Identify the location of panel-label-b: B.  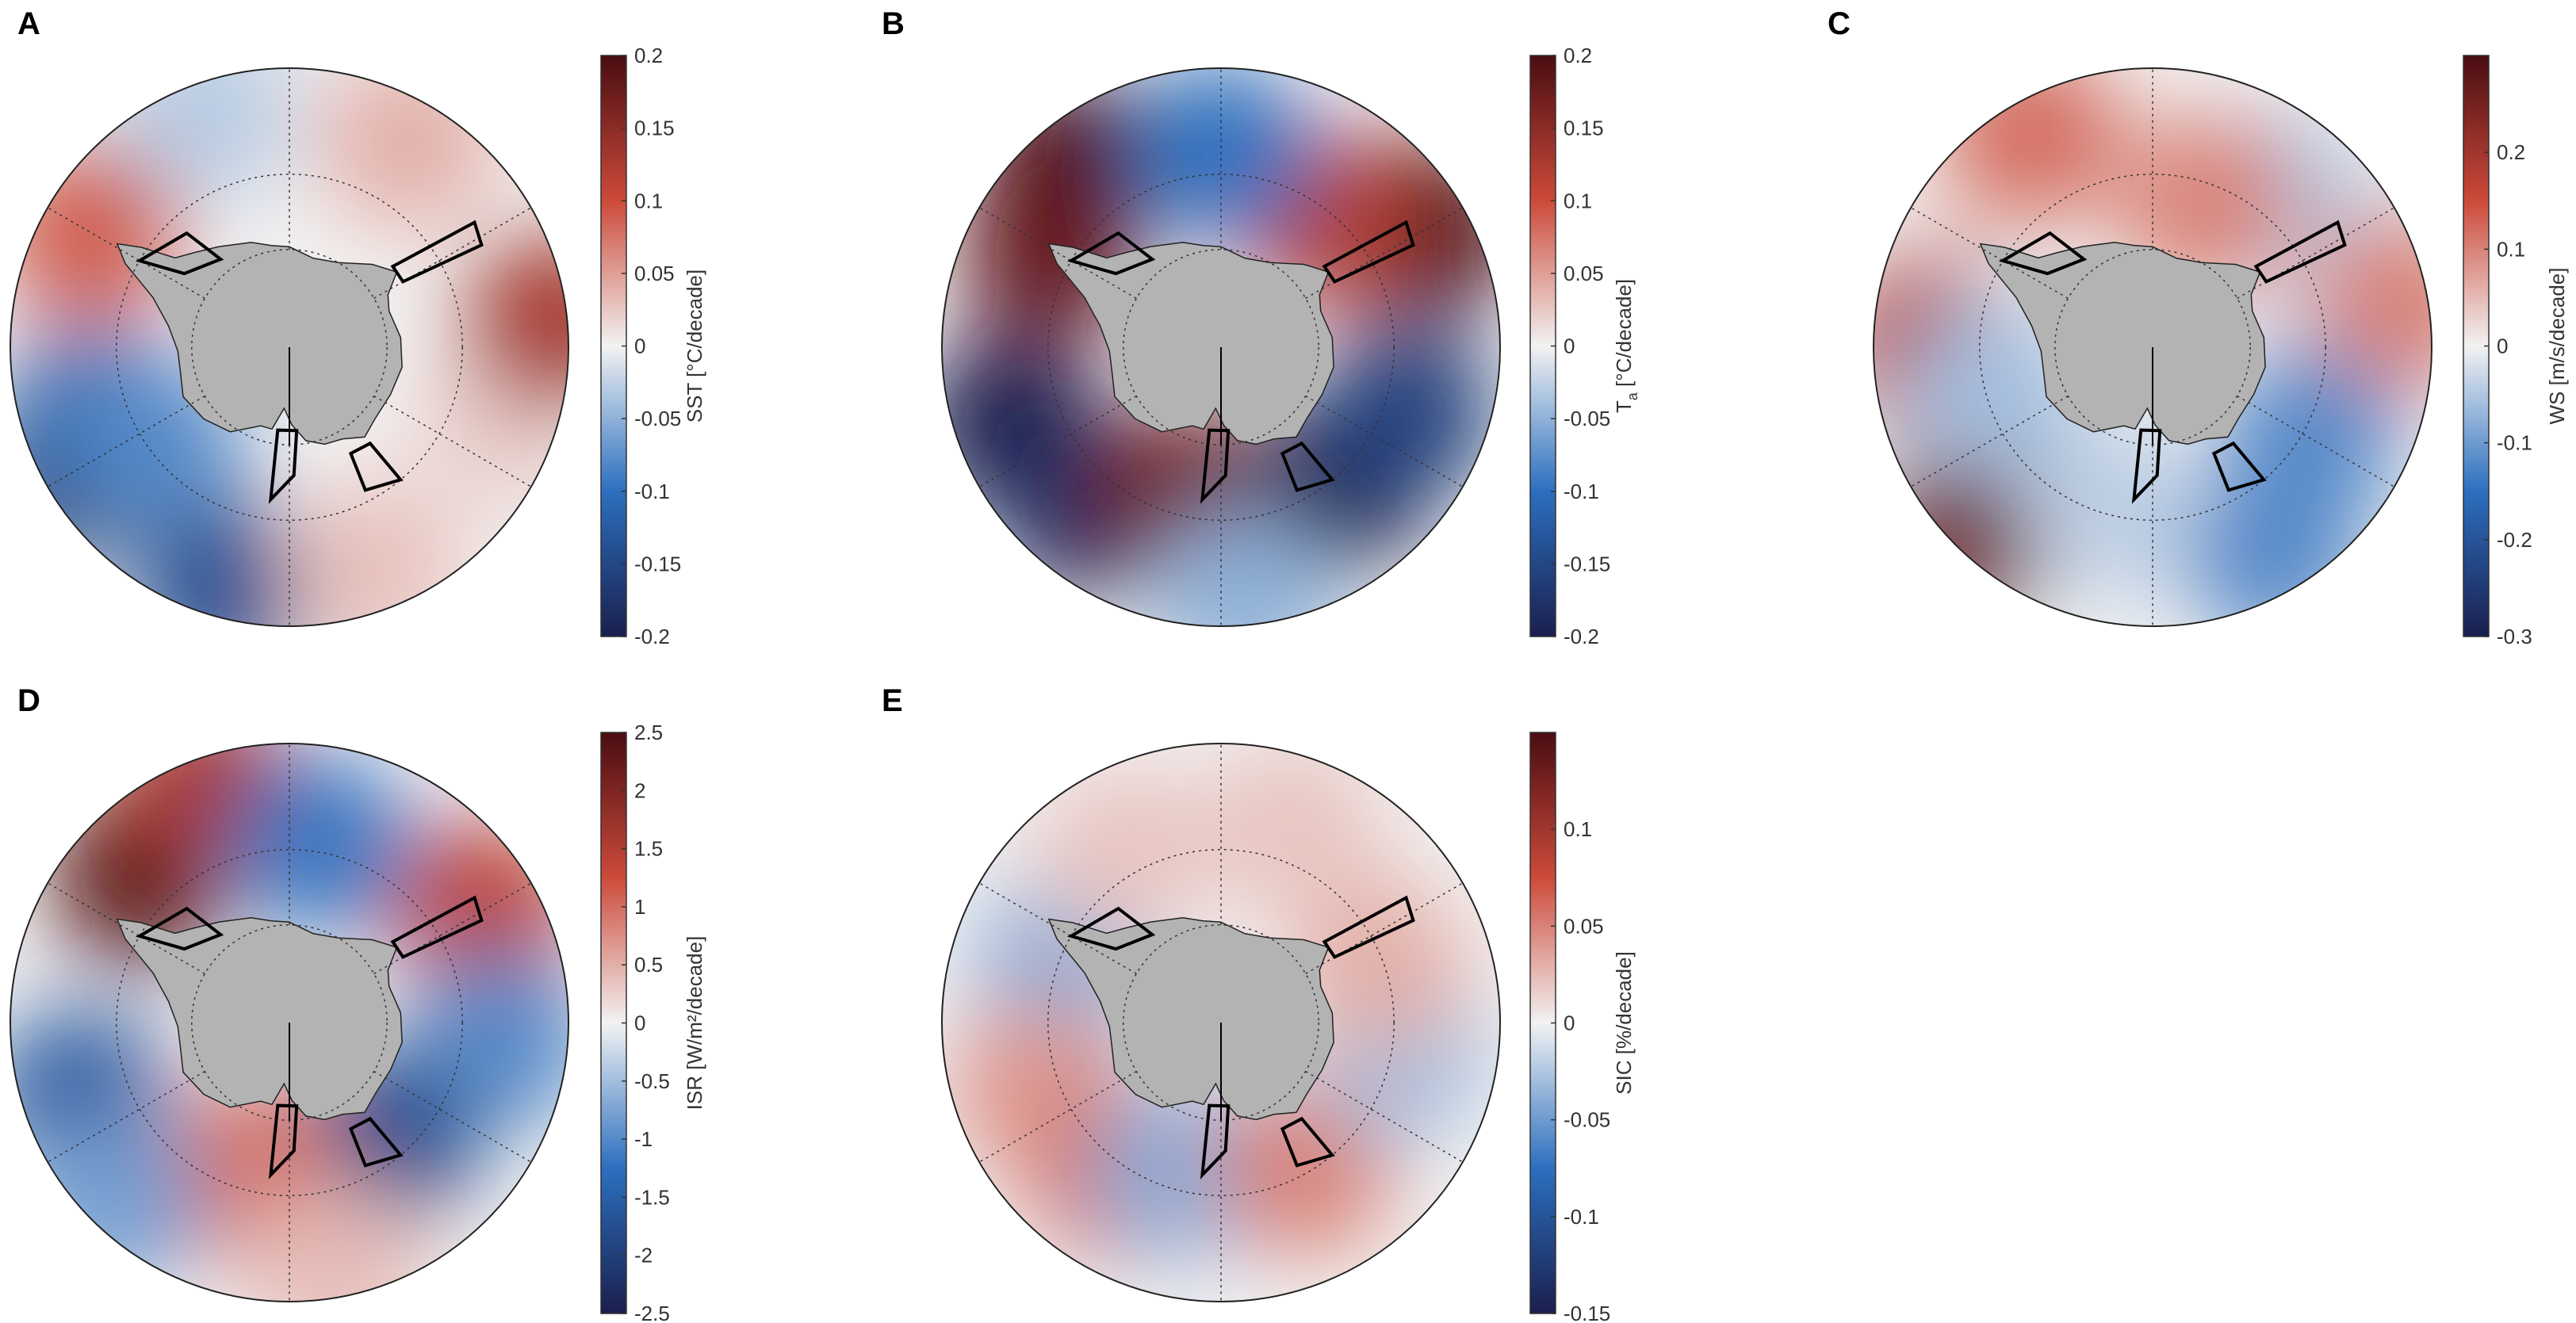
(893, 23).